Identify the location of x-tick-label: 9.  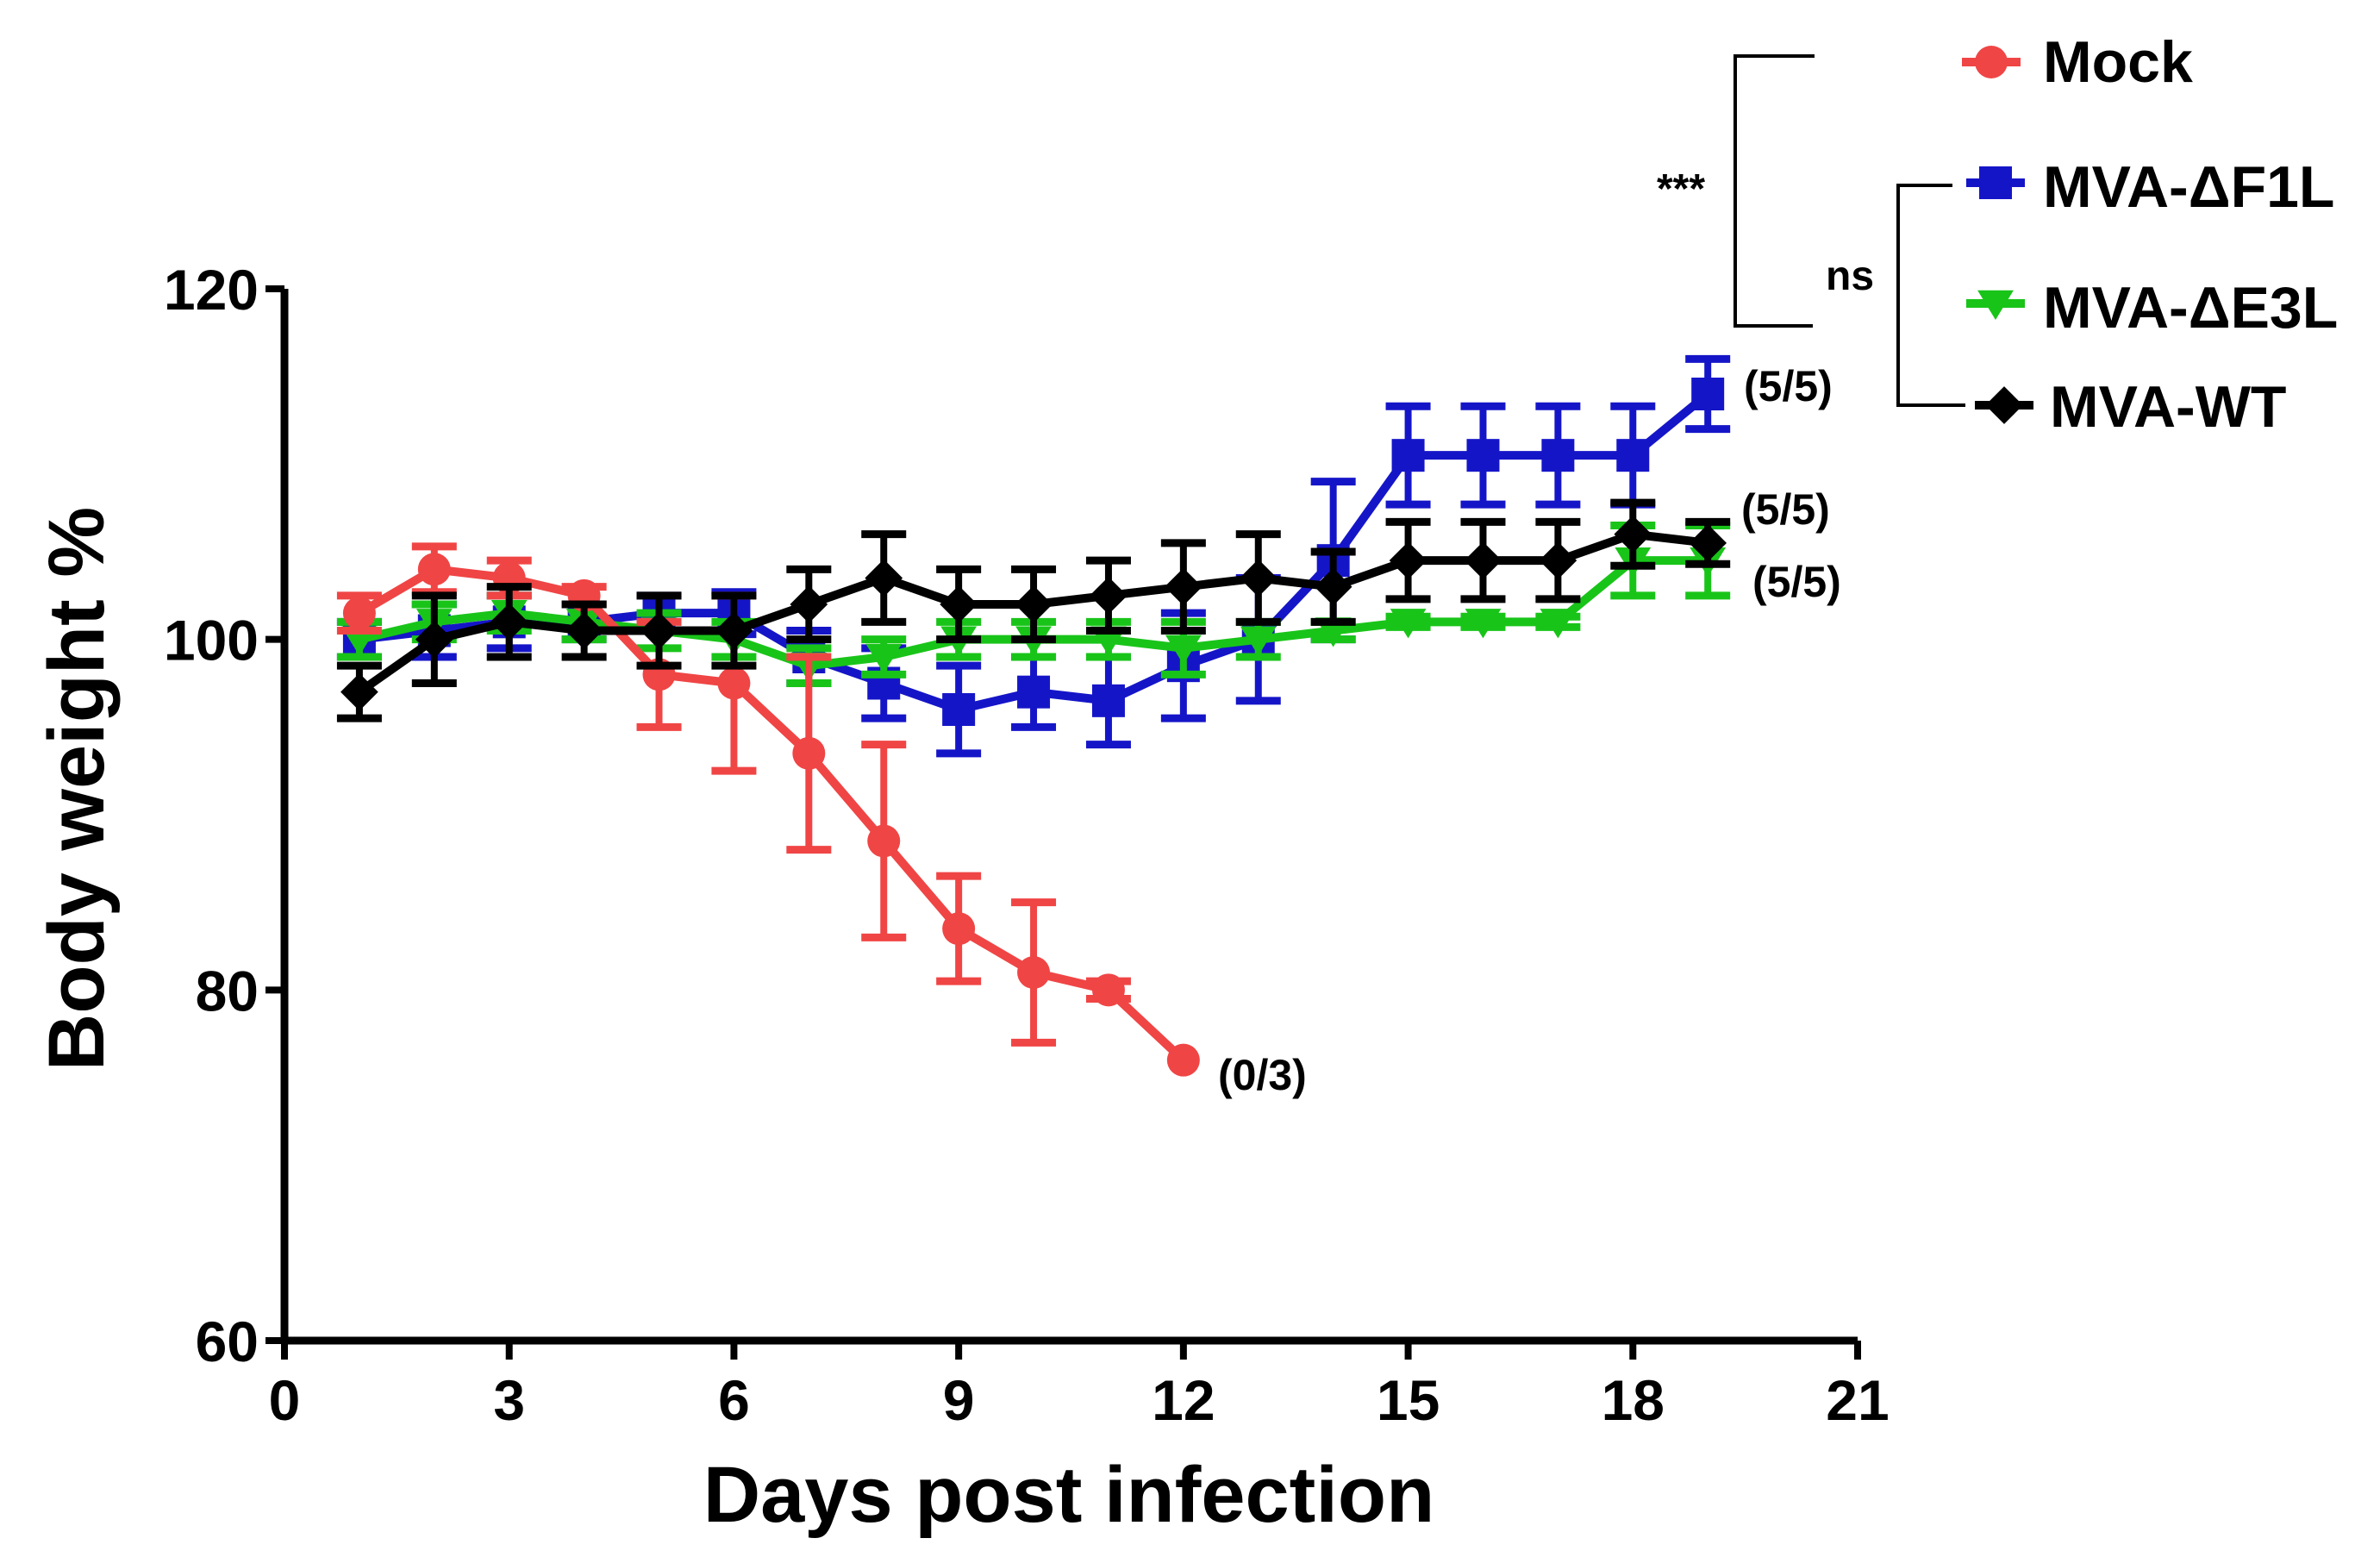
(959, 1400).